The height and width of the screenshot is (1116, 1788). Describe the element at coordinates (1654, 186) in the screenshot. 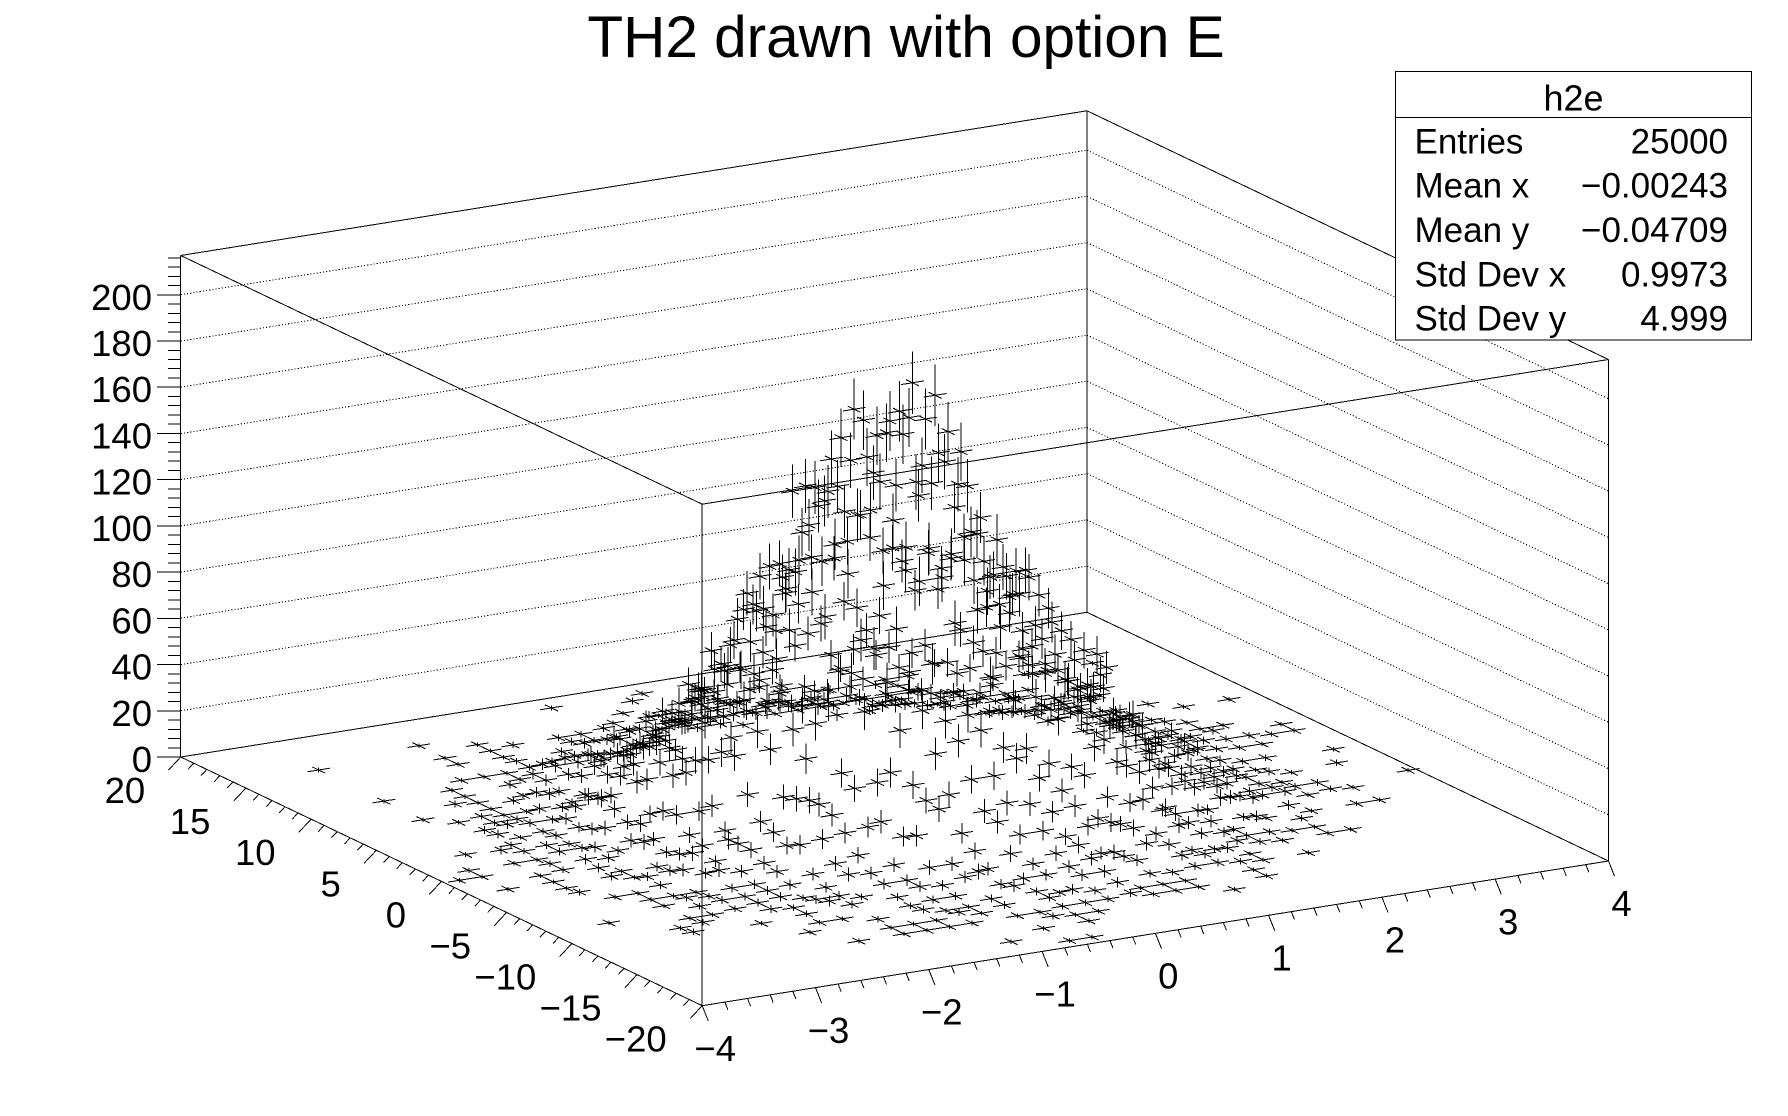

I see `svg-text: −0.00243` at that location.